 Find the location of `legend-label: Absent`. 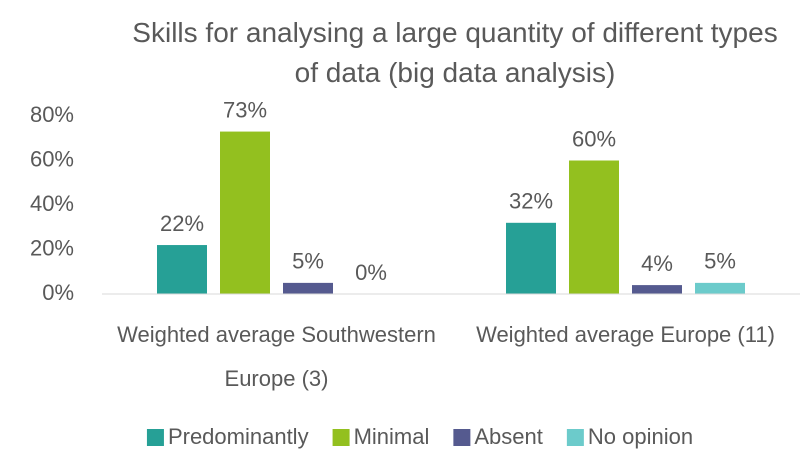

legend-label: Absent is located at coordinates (508, 436).